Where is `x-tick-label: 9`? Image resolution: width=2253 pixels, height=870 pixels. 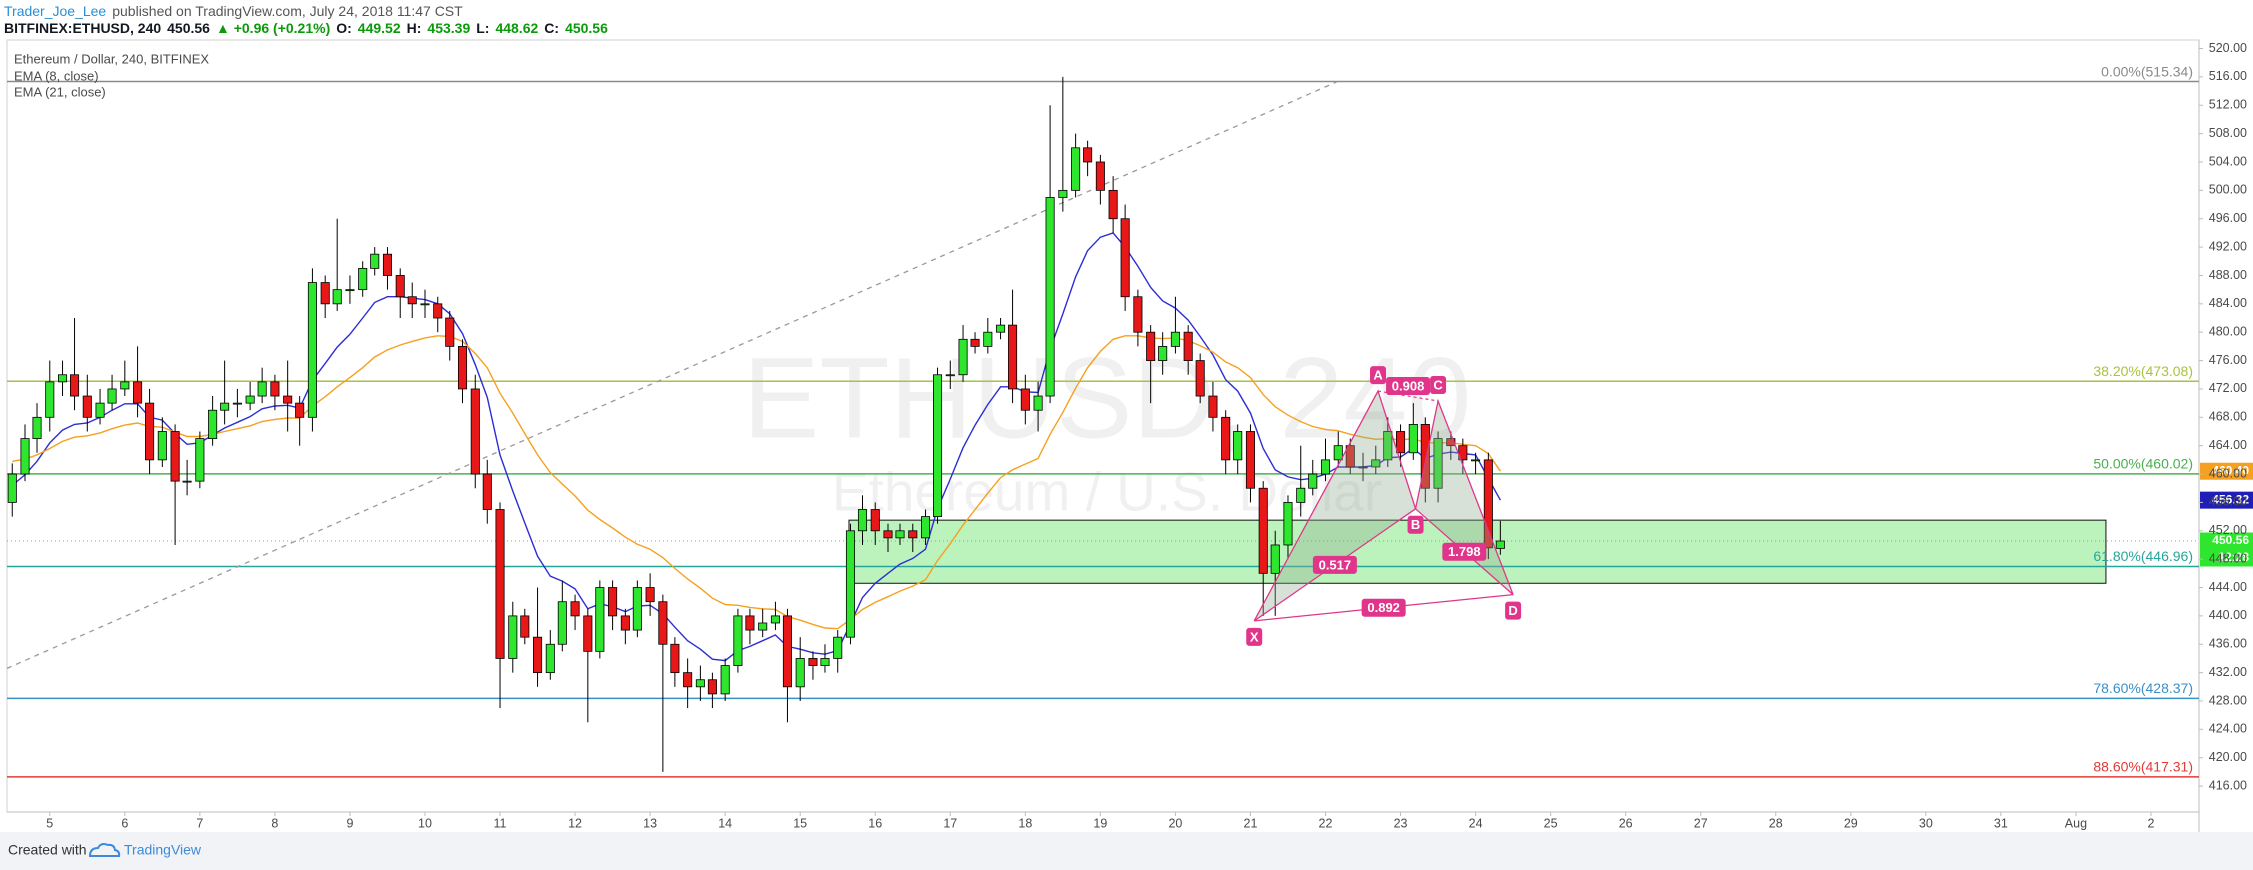 x-tick-label: 9 is located at coordinates (349, 823).